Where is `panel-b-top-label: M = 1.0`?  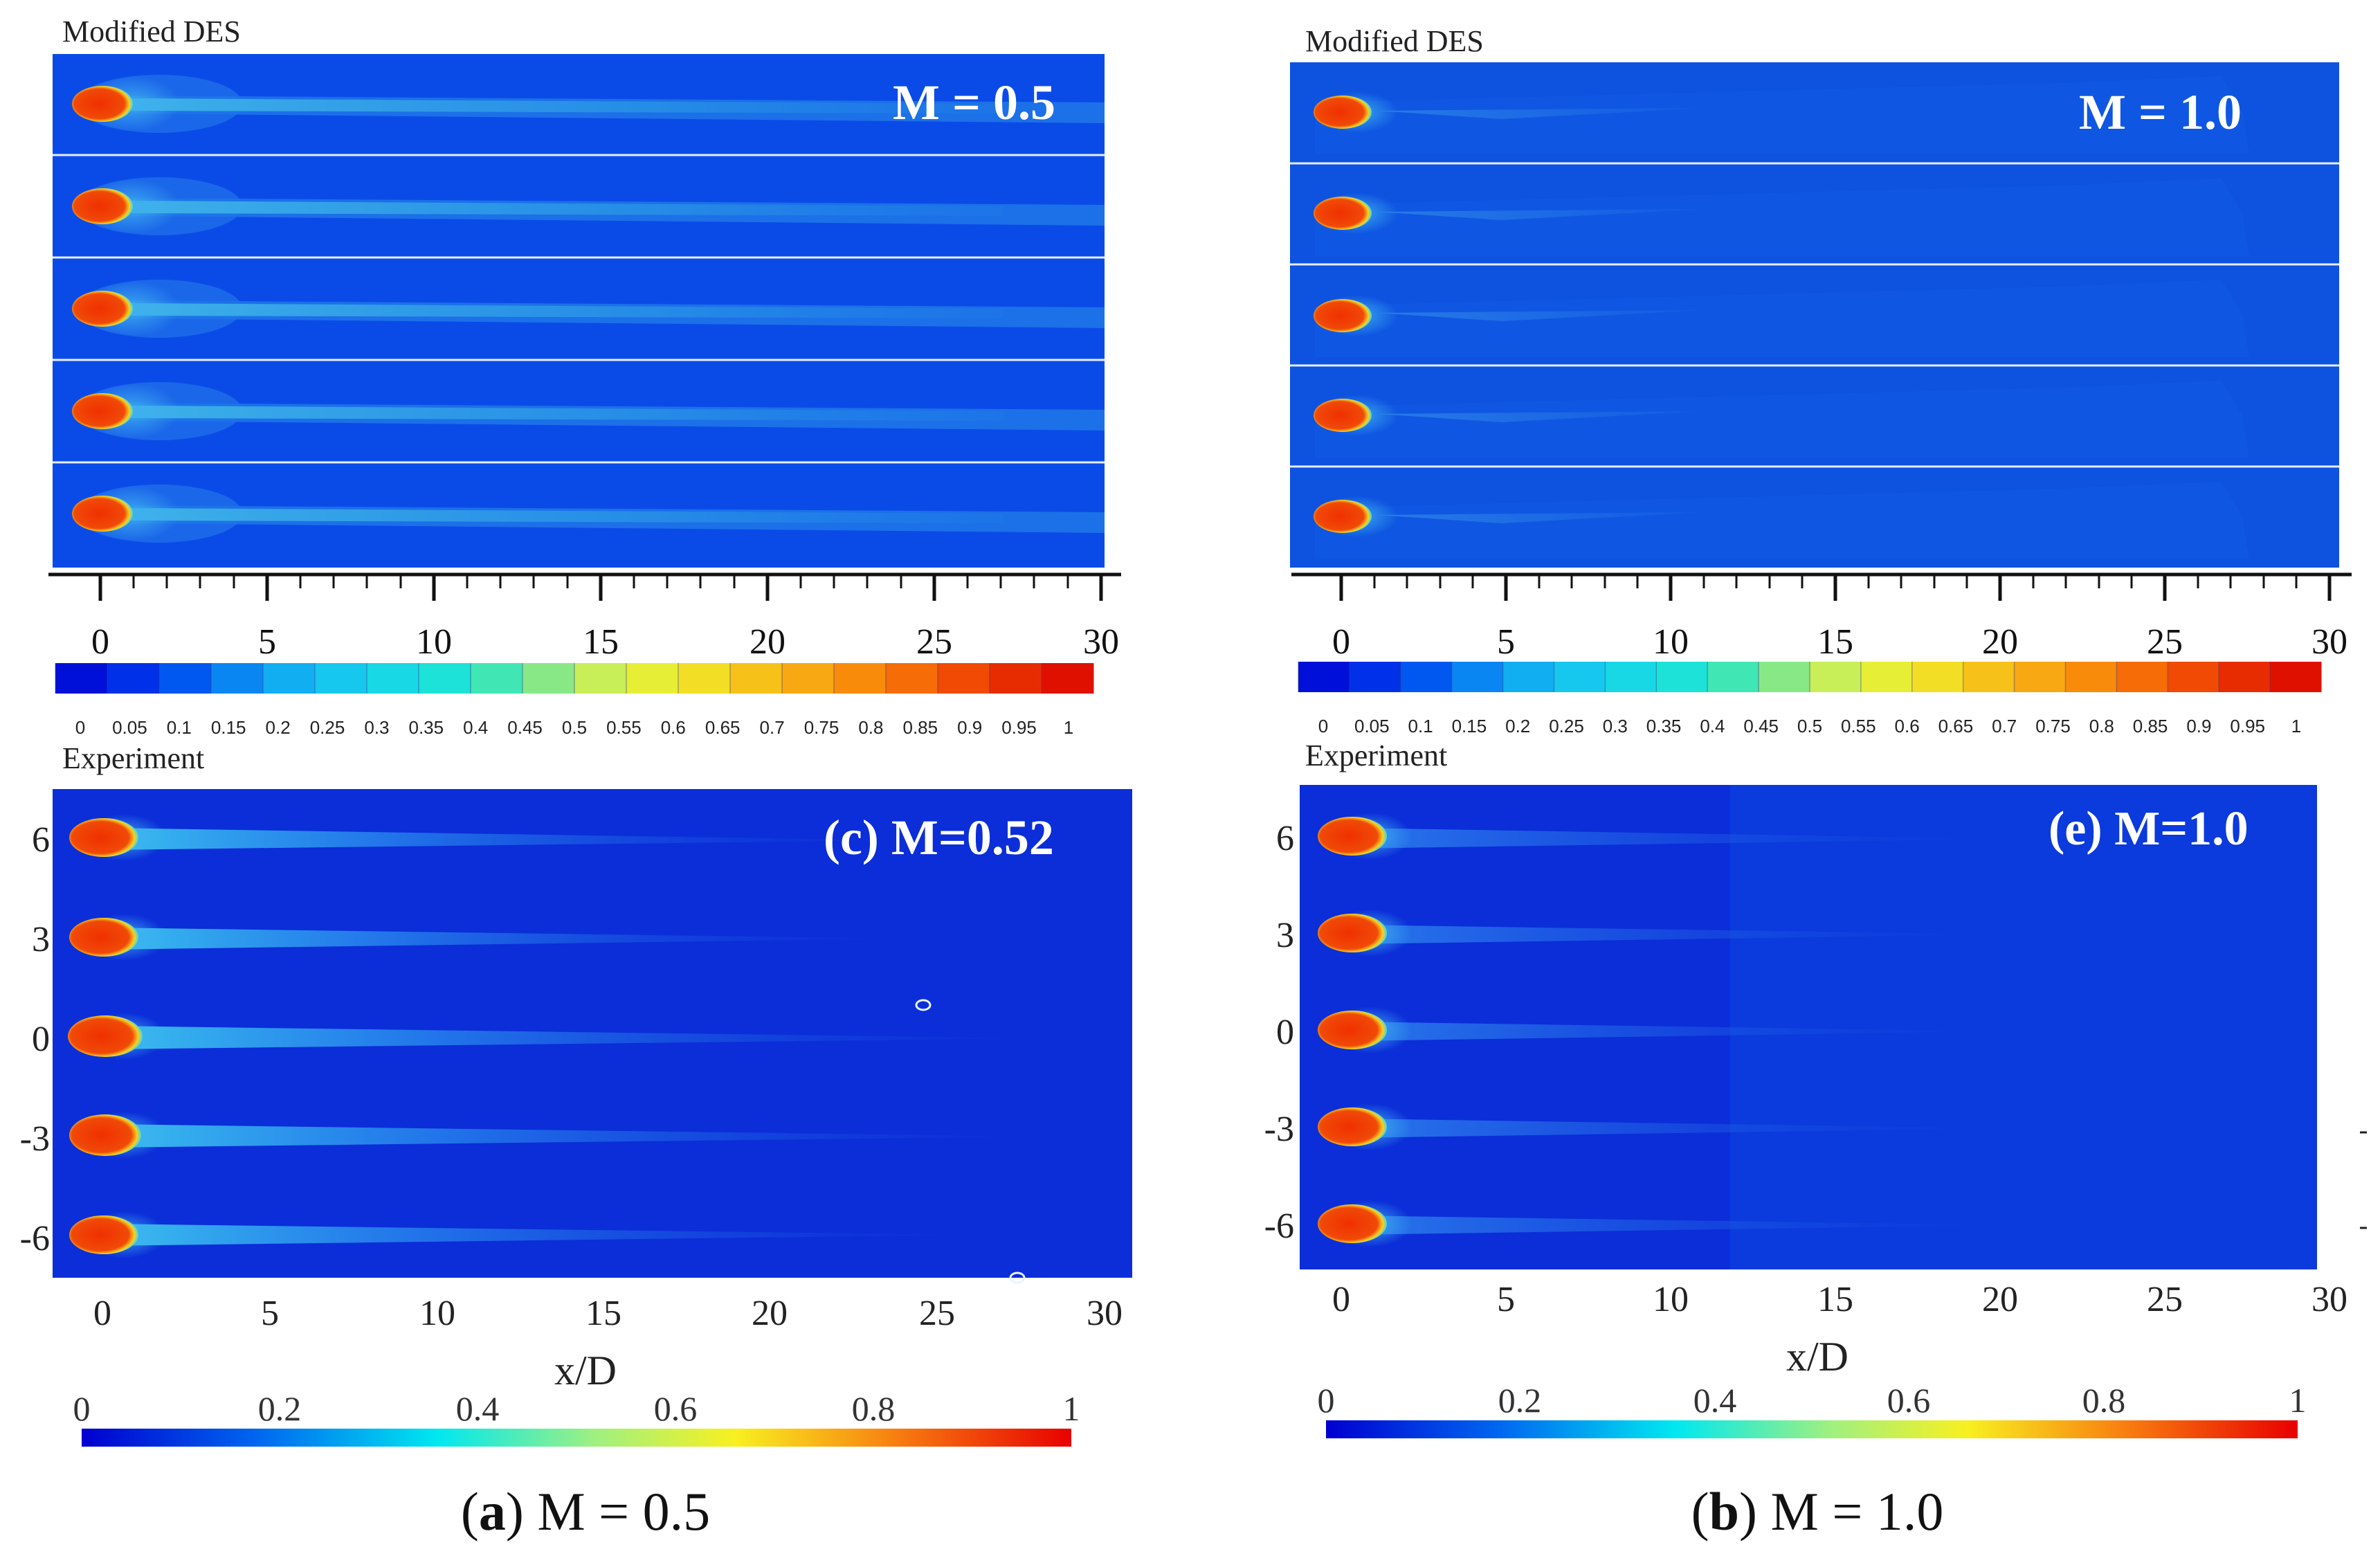 panel-b-top-label: M = 1.0 is located at coordinates (2160, 112).